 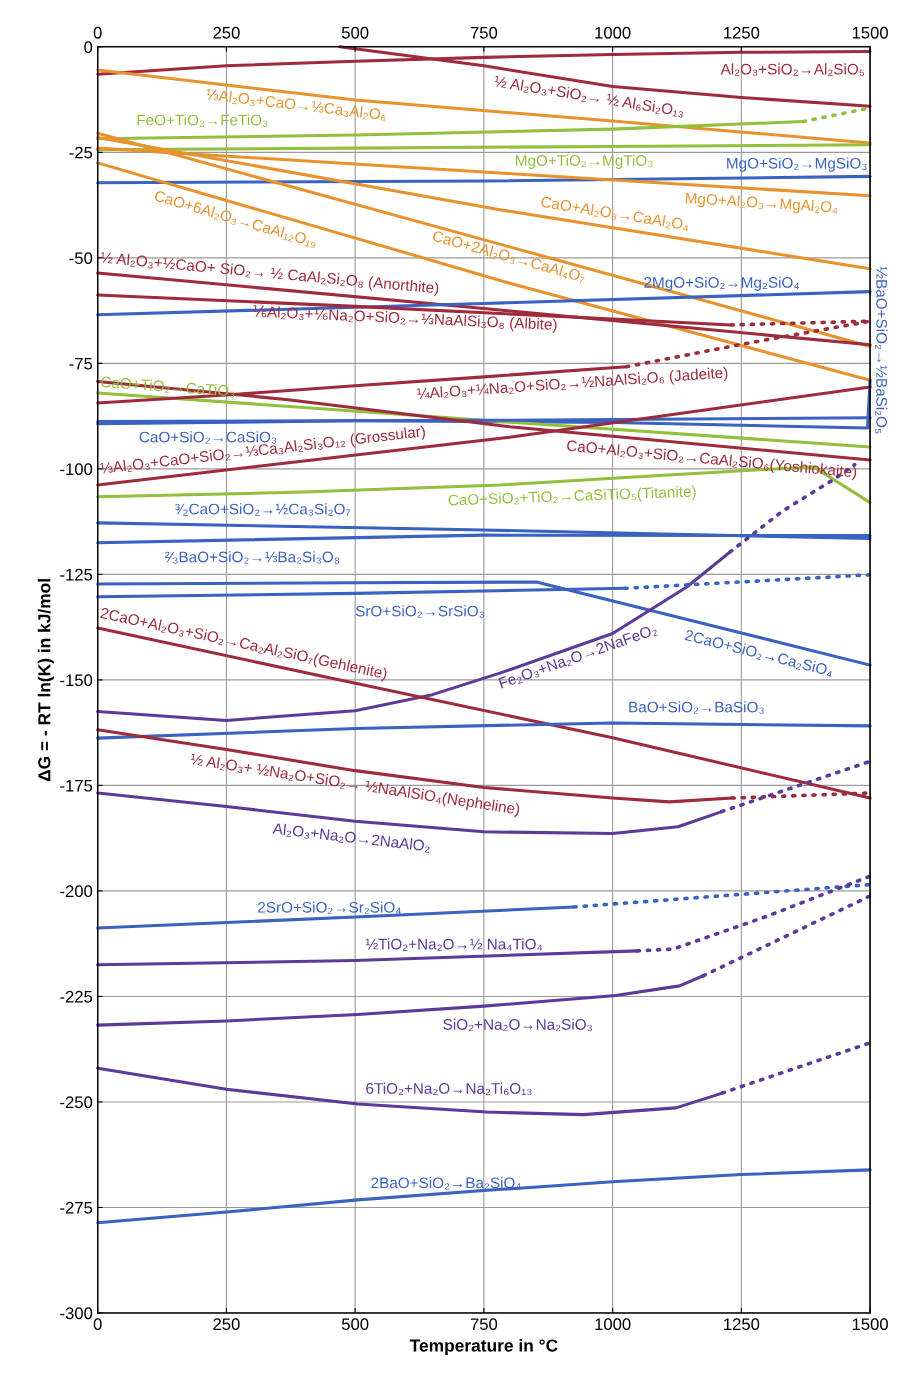 I want to click on x2-tick-label: 500, so click(x=355, y=32).